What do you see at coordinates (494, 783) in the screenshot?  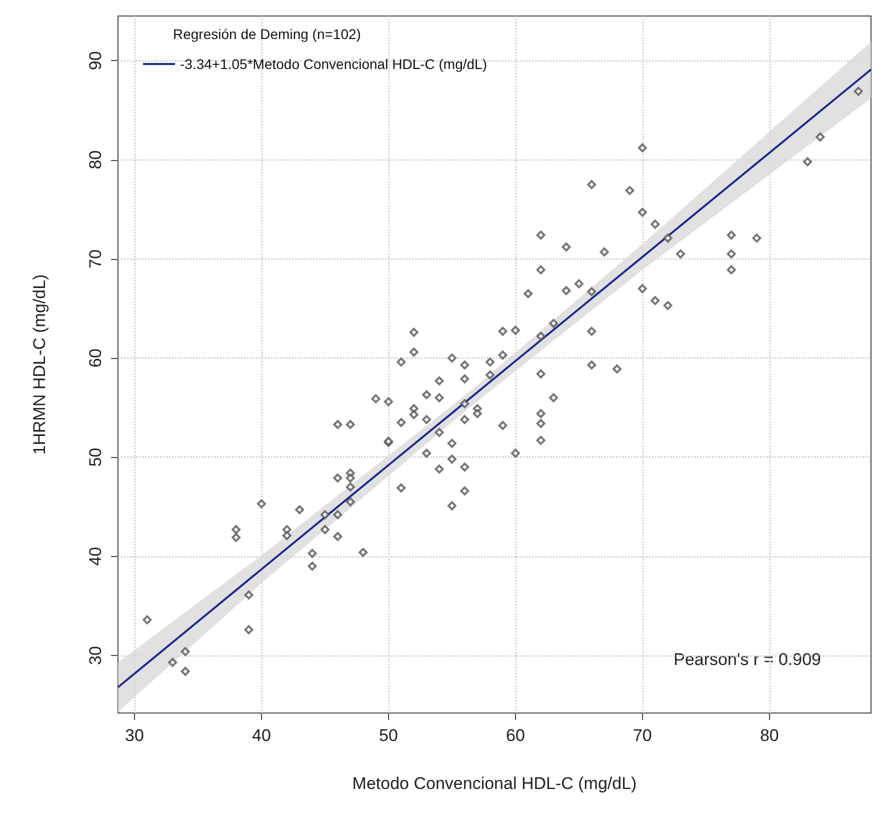 I see `x-axis-title: Metodo Convencional HDL-C (mg/dL)` at bounding box center [494, 783].